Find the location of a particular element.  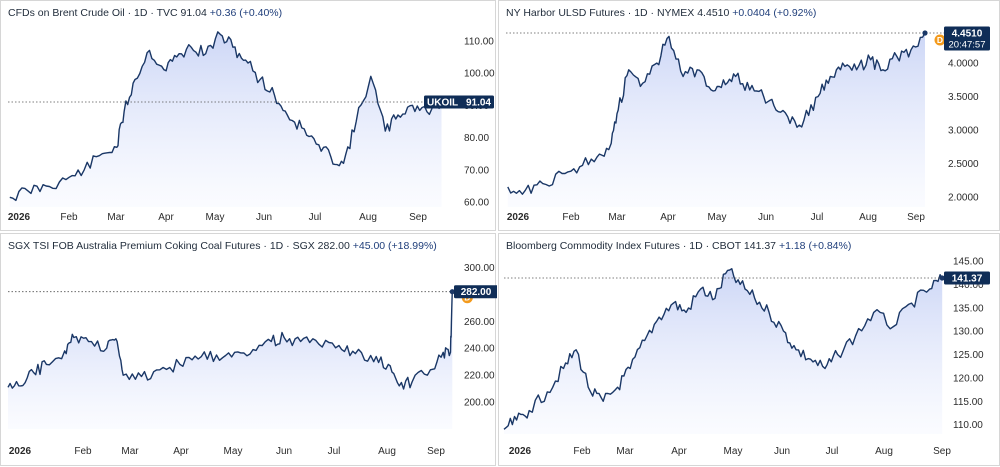

y-tick-label: 260.00 is located at coordinates (479, 322).